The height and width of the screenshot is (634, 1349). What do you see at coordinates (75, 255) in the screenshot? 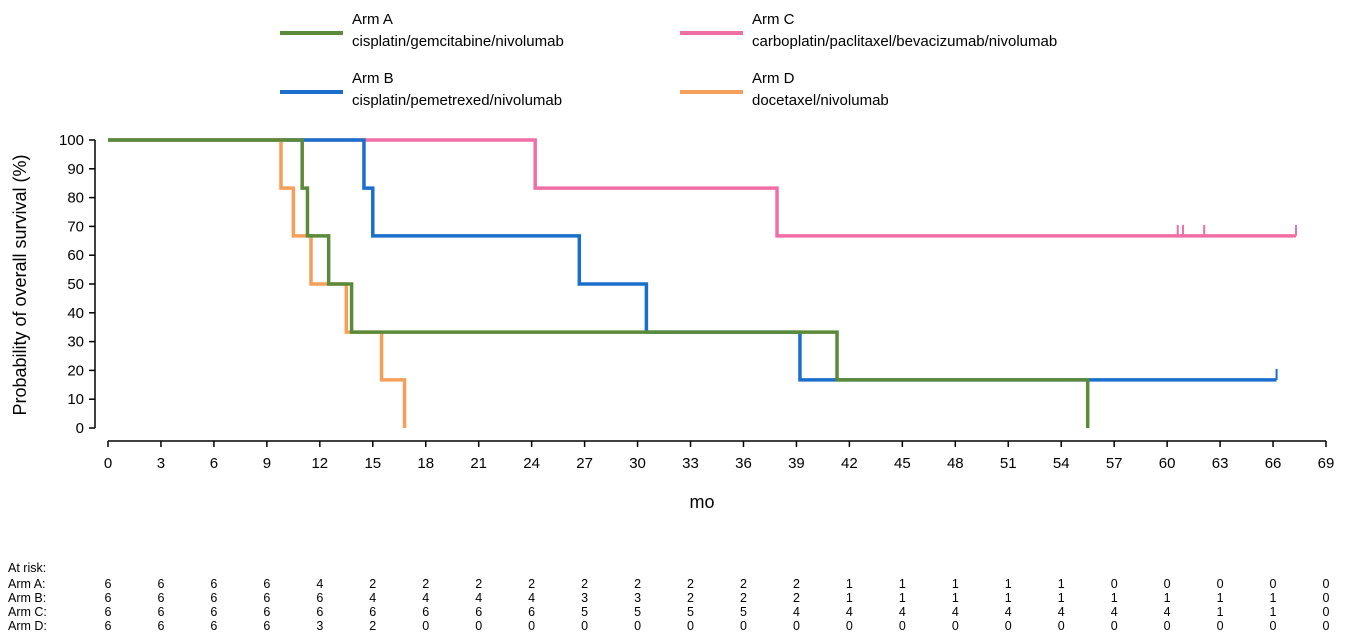
I see `y-tick-label: 60` at bounding box center [75, 255].